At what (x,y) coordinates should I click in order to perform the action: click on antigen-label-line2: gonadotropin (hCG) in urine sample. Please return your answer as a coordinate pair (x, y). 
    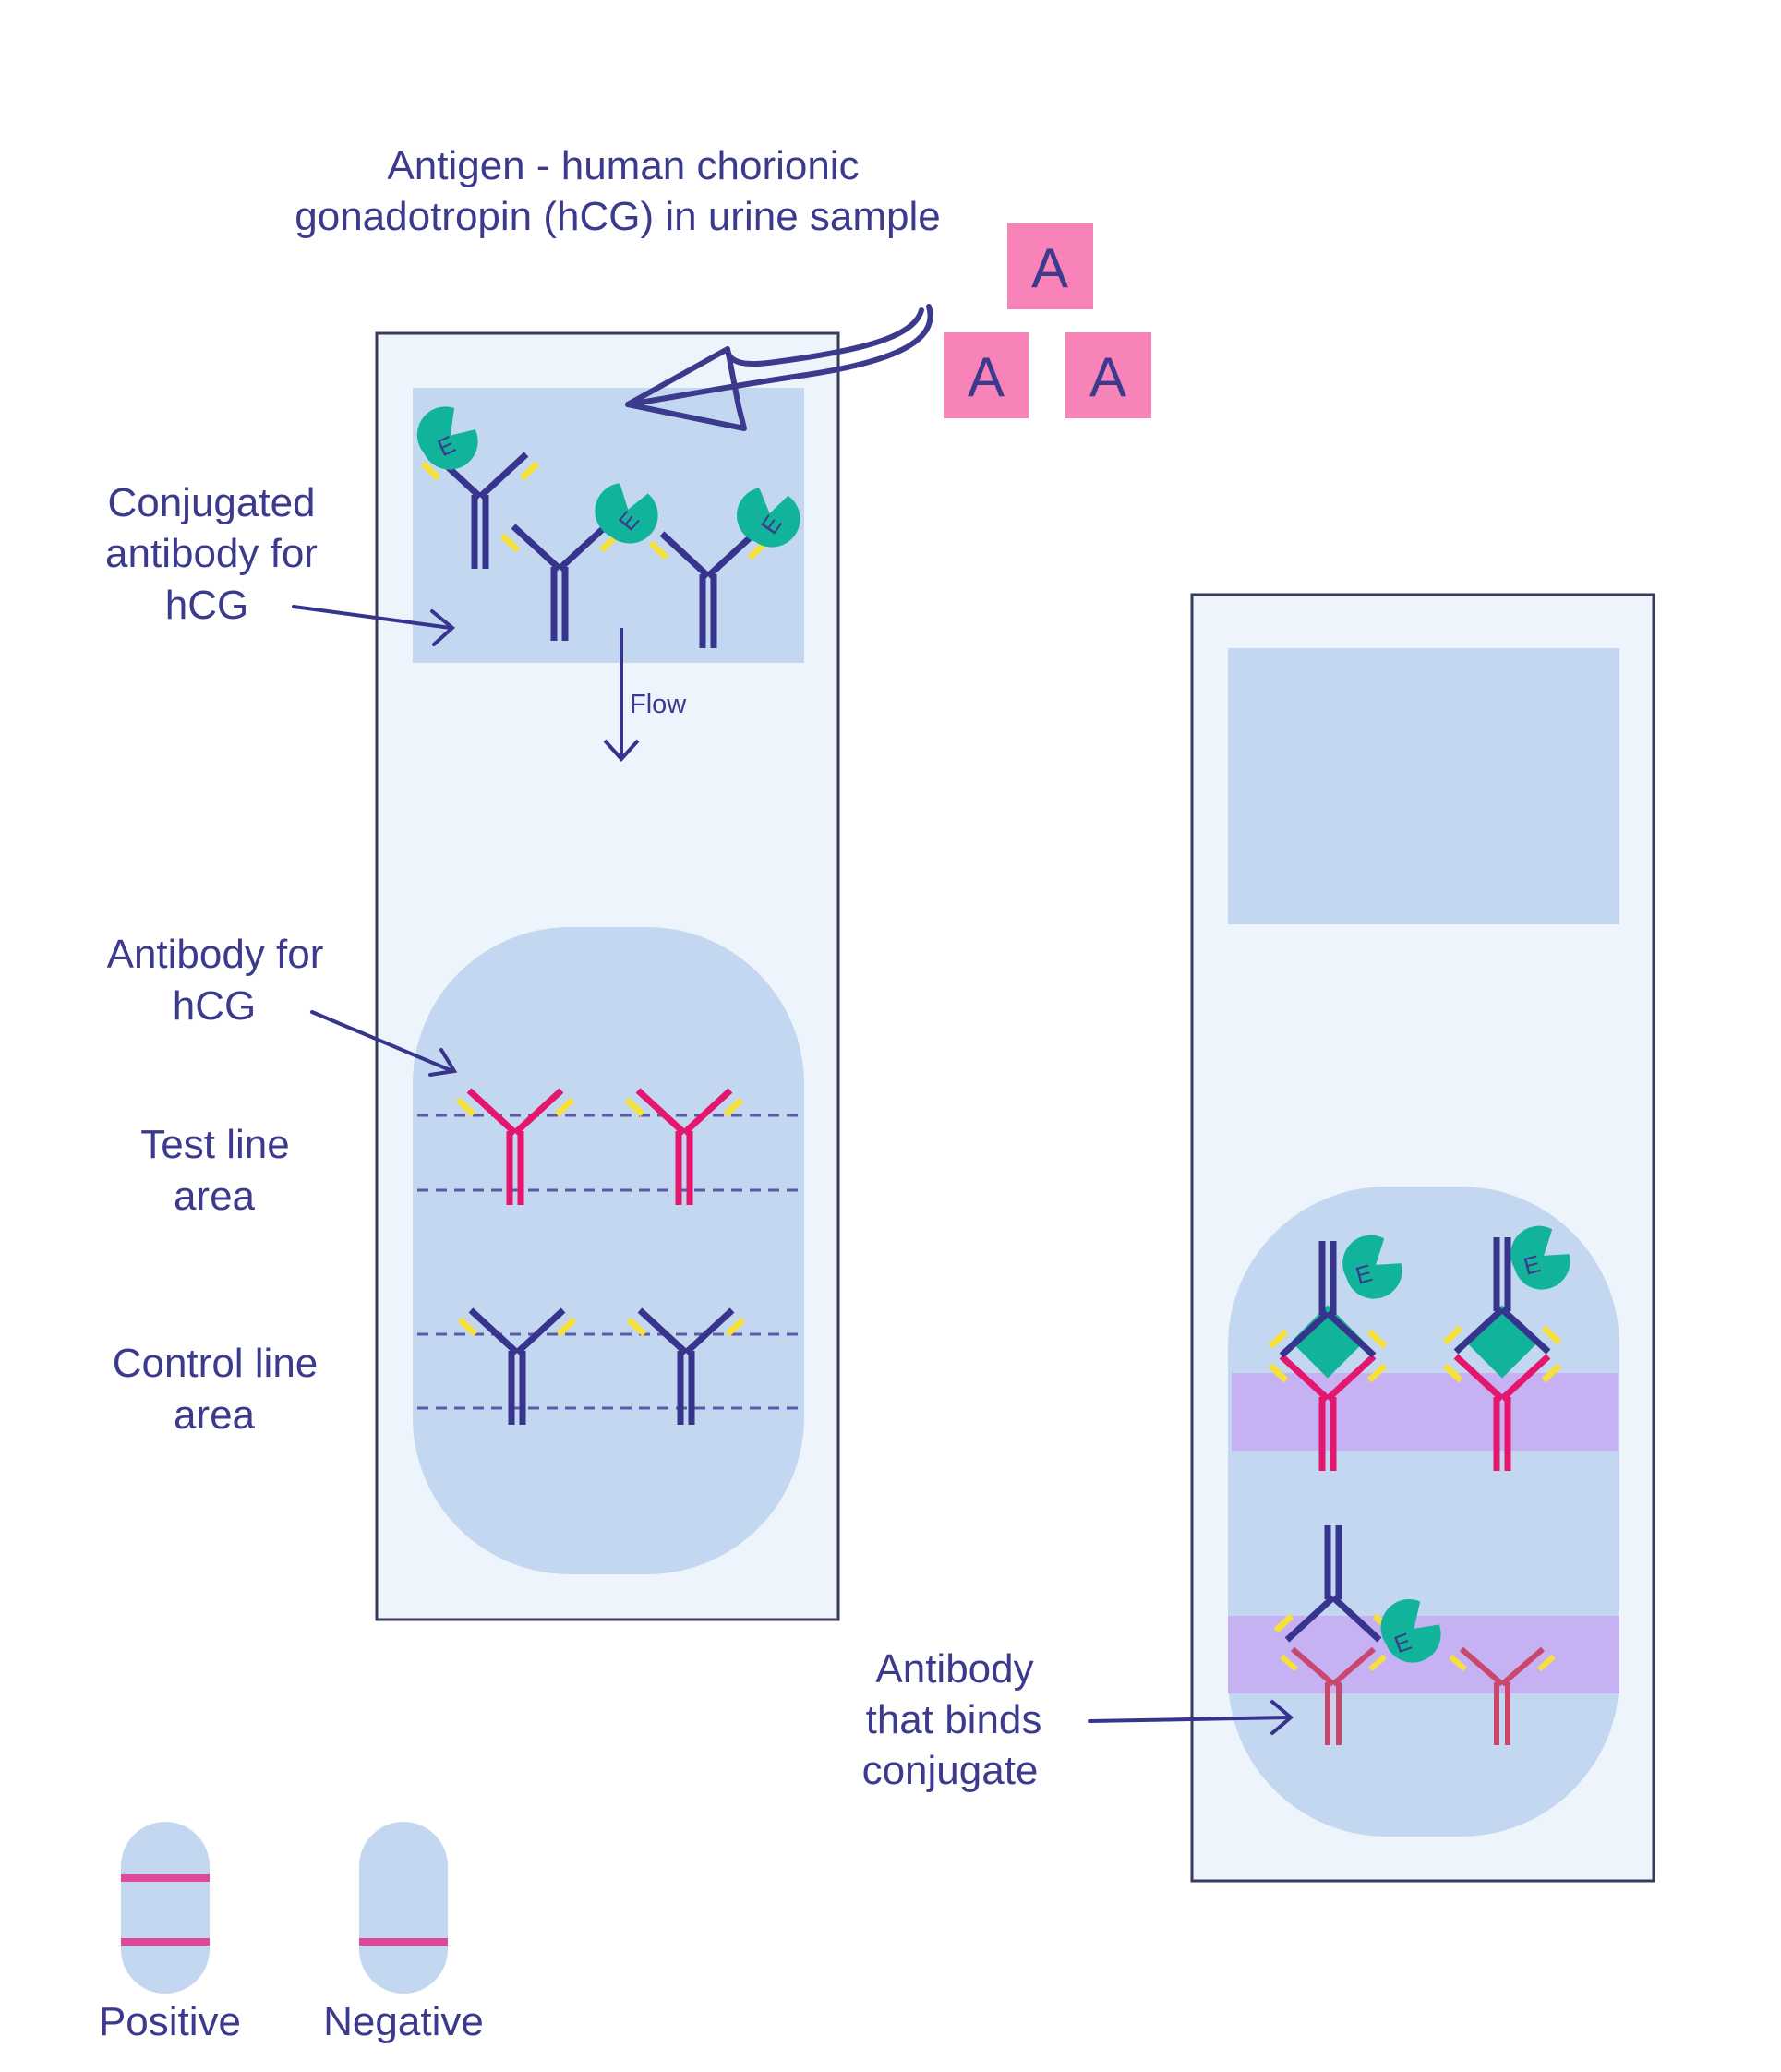
    Looking at the image, I should click on (618, 216).